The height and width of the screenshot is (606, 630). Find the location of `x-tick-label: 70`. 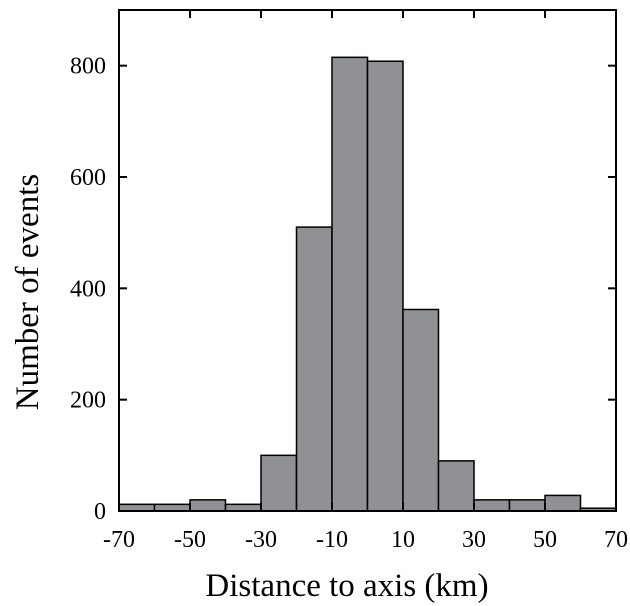

x-tick-label: 70 is located at coordinates (616, 540).